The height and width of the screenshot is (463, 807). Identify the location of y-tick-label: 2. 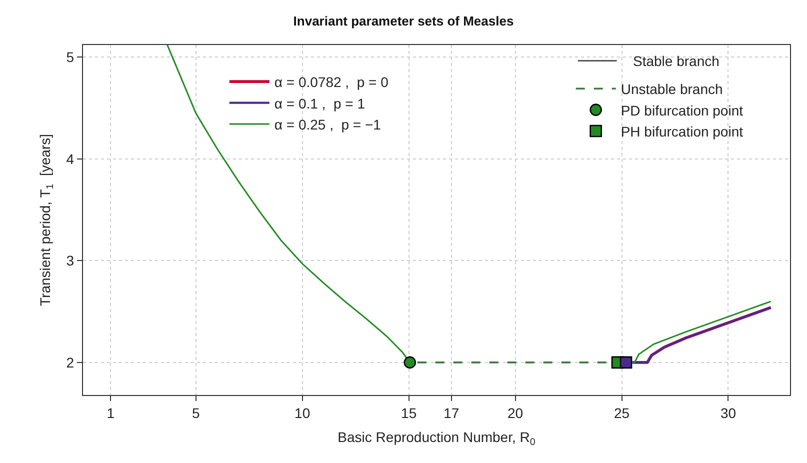
(70, 362).